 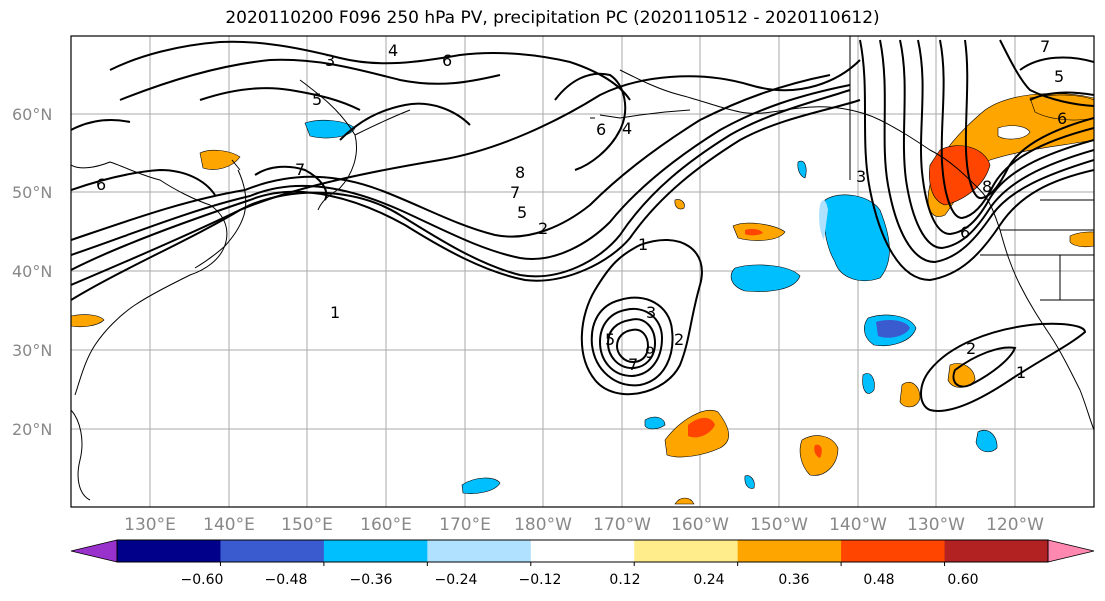 I want to click on precip-negative-small4, so click(x=655, y=423).